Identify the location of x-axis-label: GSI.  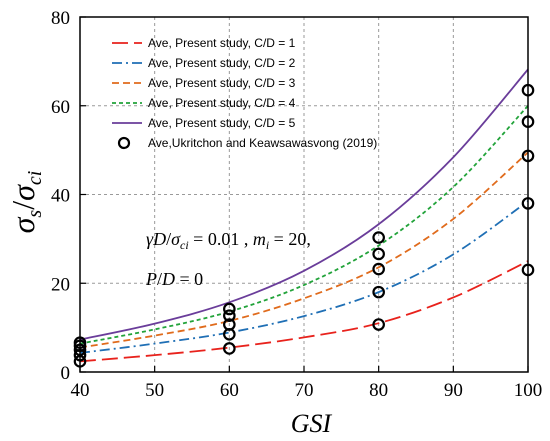
(312, 423).